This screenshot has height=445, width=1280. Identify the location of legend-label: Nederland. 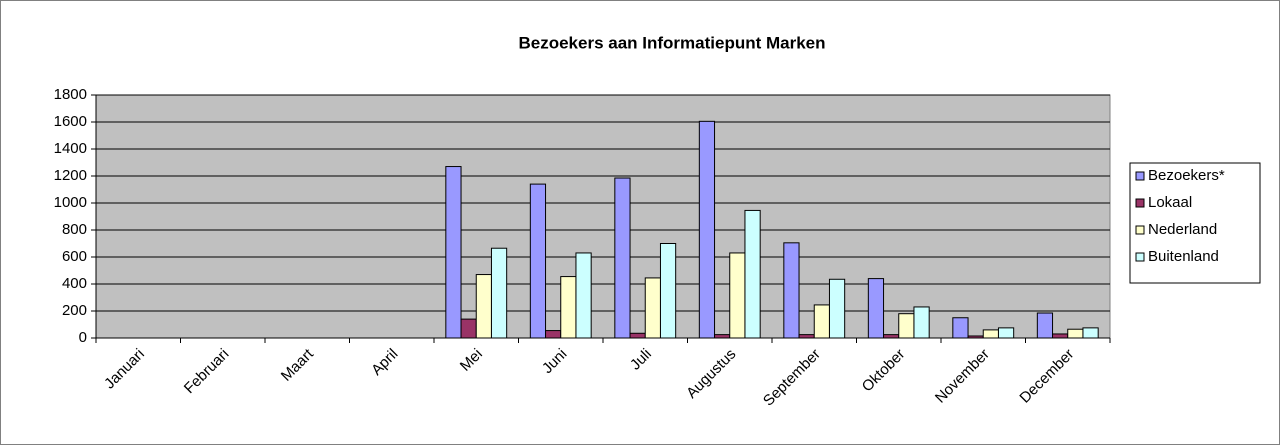
(1182, 229).